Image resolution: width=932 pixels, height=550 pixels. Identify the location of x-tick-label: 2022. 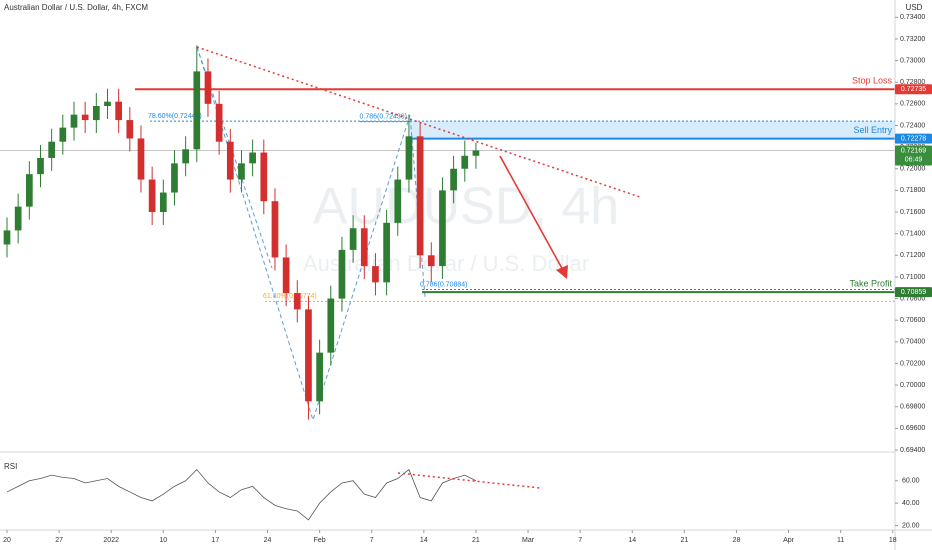
(111, 540).